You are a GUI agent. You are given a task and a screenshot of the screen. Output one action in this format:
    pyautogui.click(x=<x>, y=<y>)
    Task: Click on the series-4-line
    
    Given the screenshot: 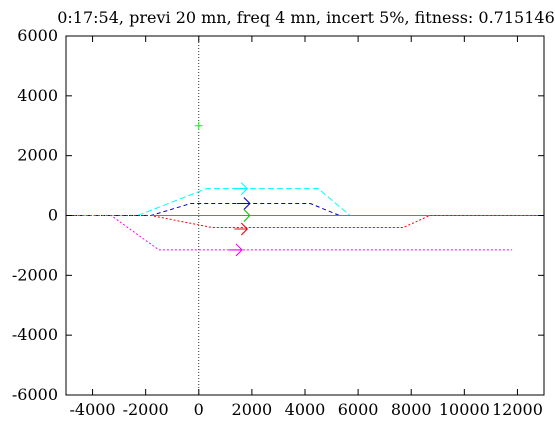 What is the action you would take?
    pyautogui.click(x=305, y=221)
    